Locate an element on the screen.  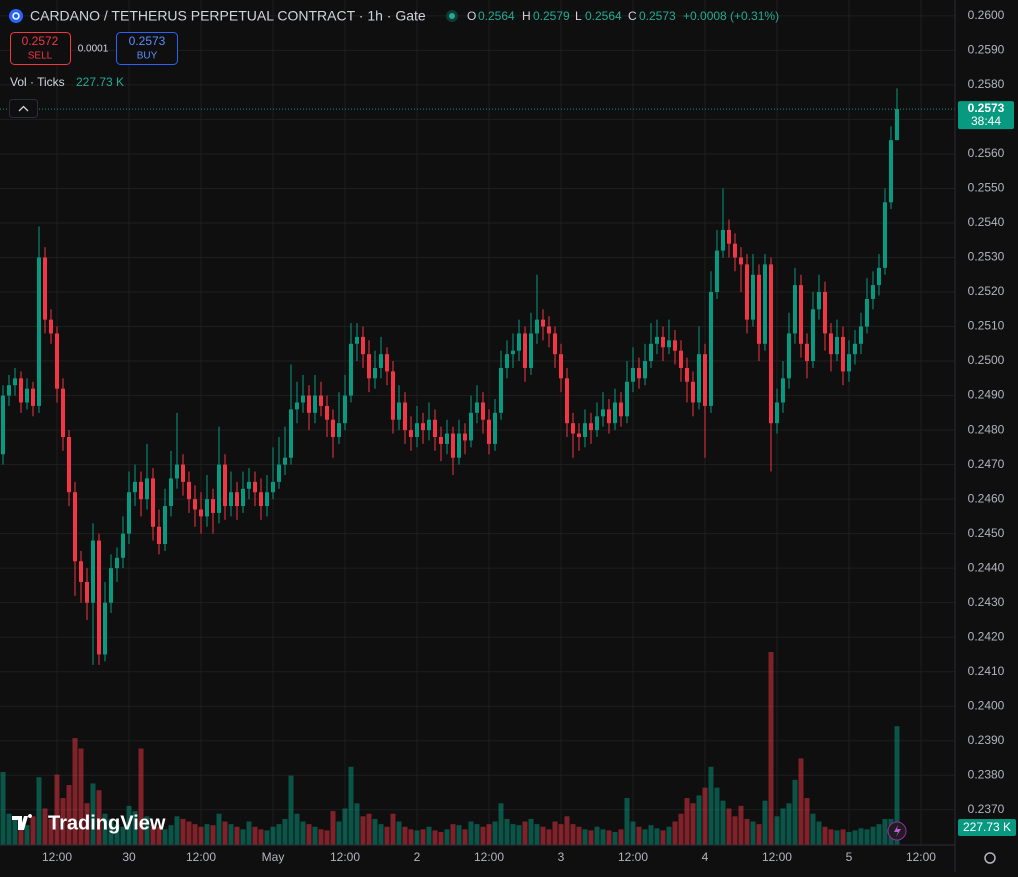
buy-button is located at coordinates (147, 48).